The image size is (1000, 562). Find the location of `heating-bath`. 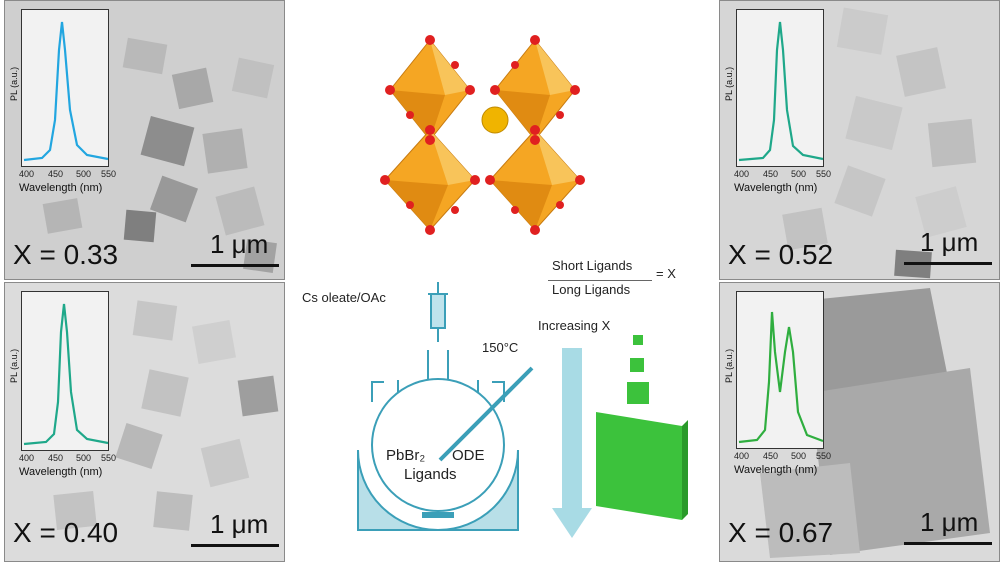

heating-bath is located at coordinates (438, 490).